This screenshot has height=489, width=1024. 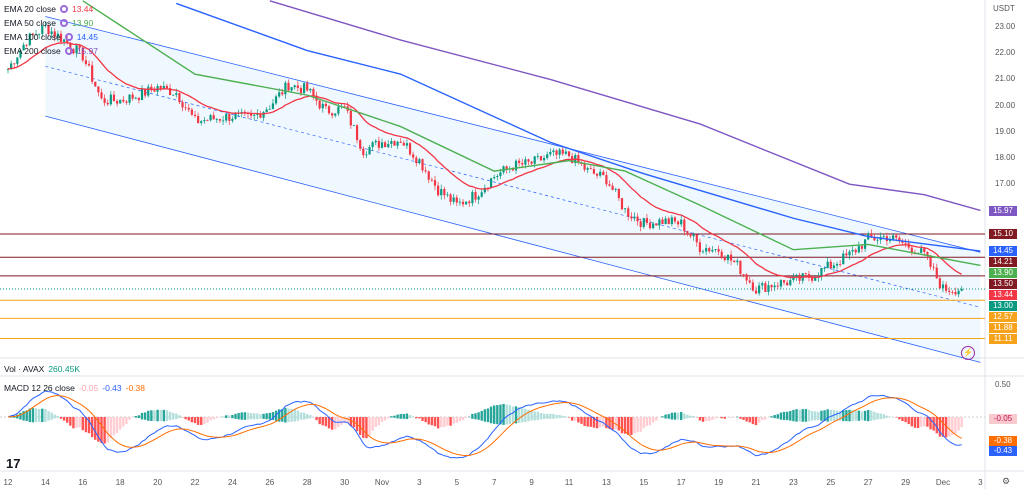 What do you see at coordinates (48, 23) in the screenshot?
I see `legend-item: EMA 50 close 13.90` at bounding box center [48, 23].